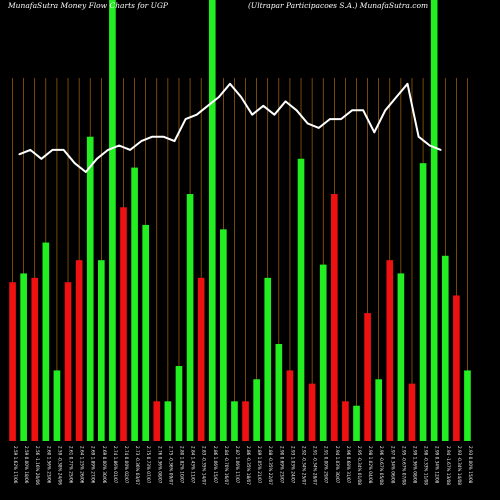  I want to click on x-tick-label: 2.56 -1.16% 20/06, so click(37, 465).